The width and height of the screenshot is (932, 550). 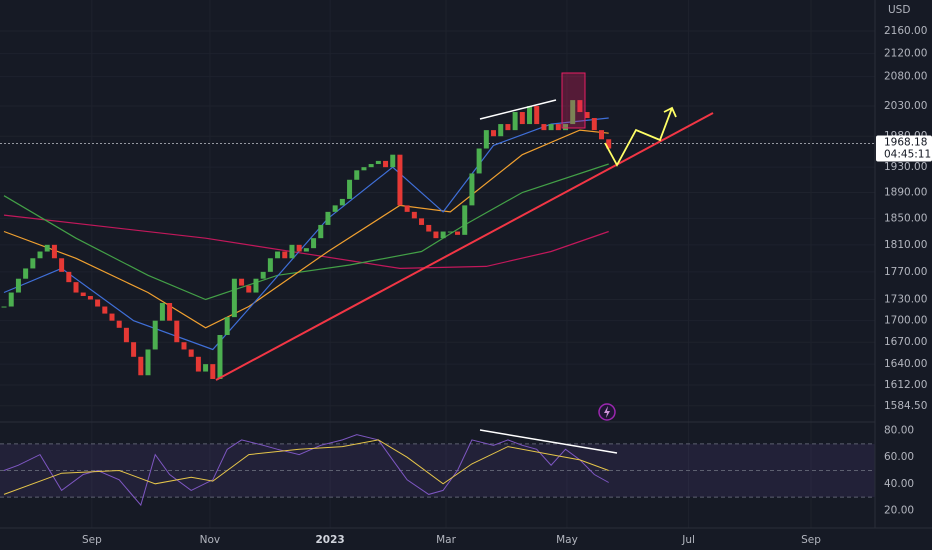 What do you see at coordinates (905, 342) in the screenshot?
I see `y-tick-label: 1670.00` at bounding box center [905, 342].